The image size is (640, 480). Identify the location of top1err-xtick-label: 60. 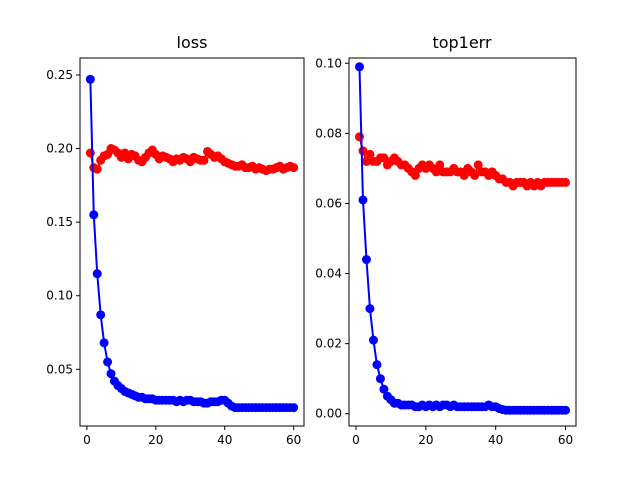
(565, 440).